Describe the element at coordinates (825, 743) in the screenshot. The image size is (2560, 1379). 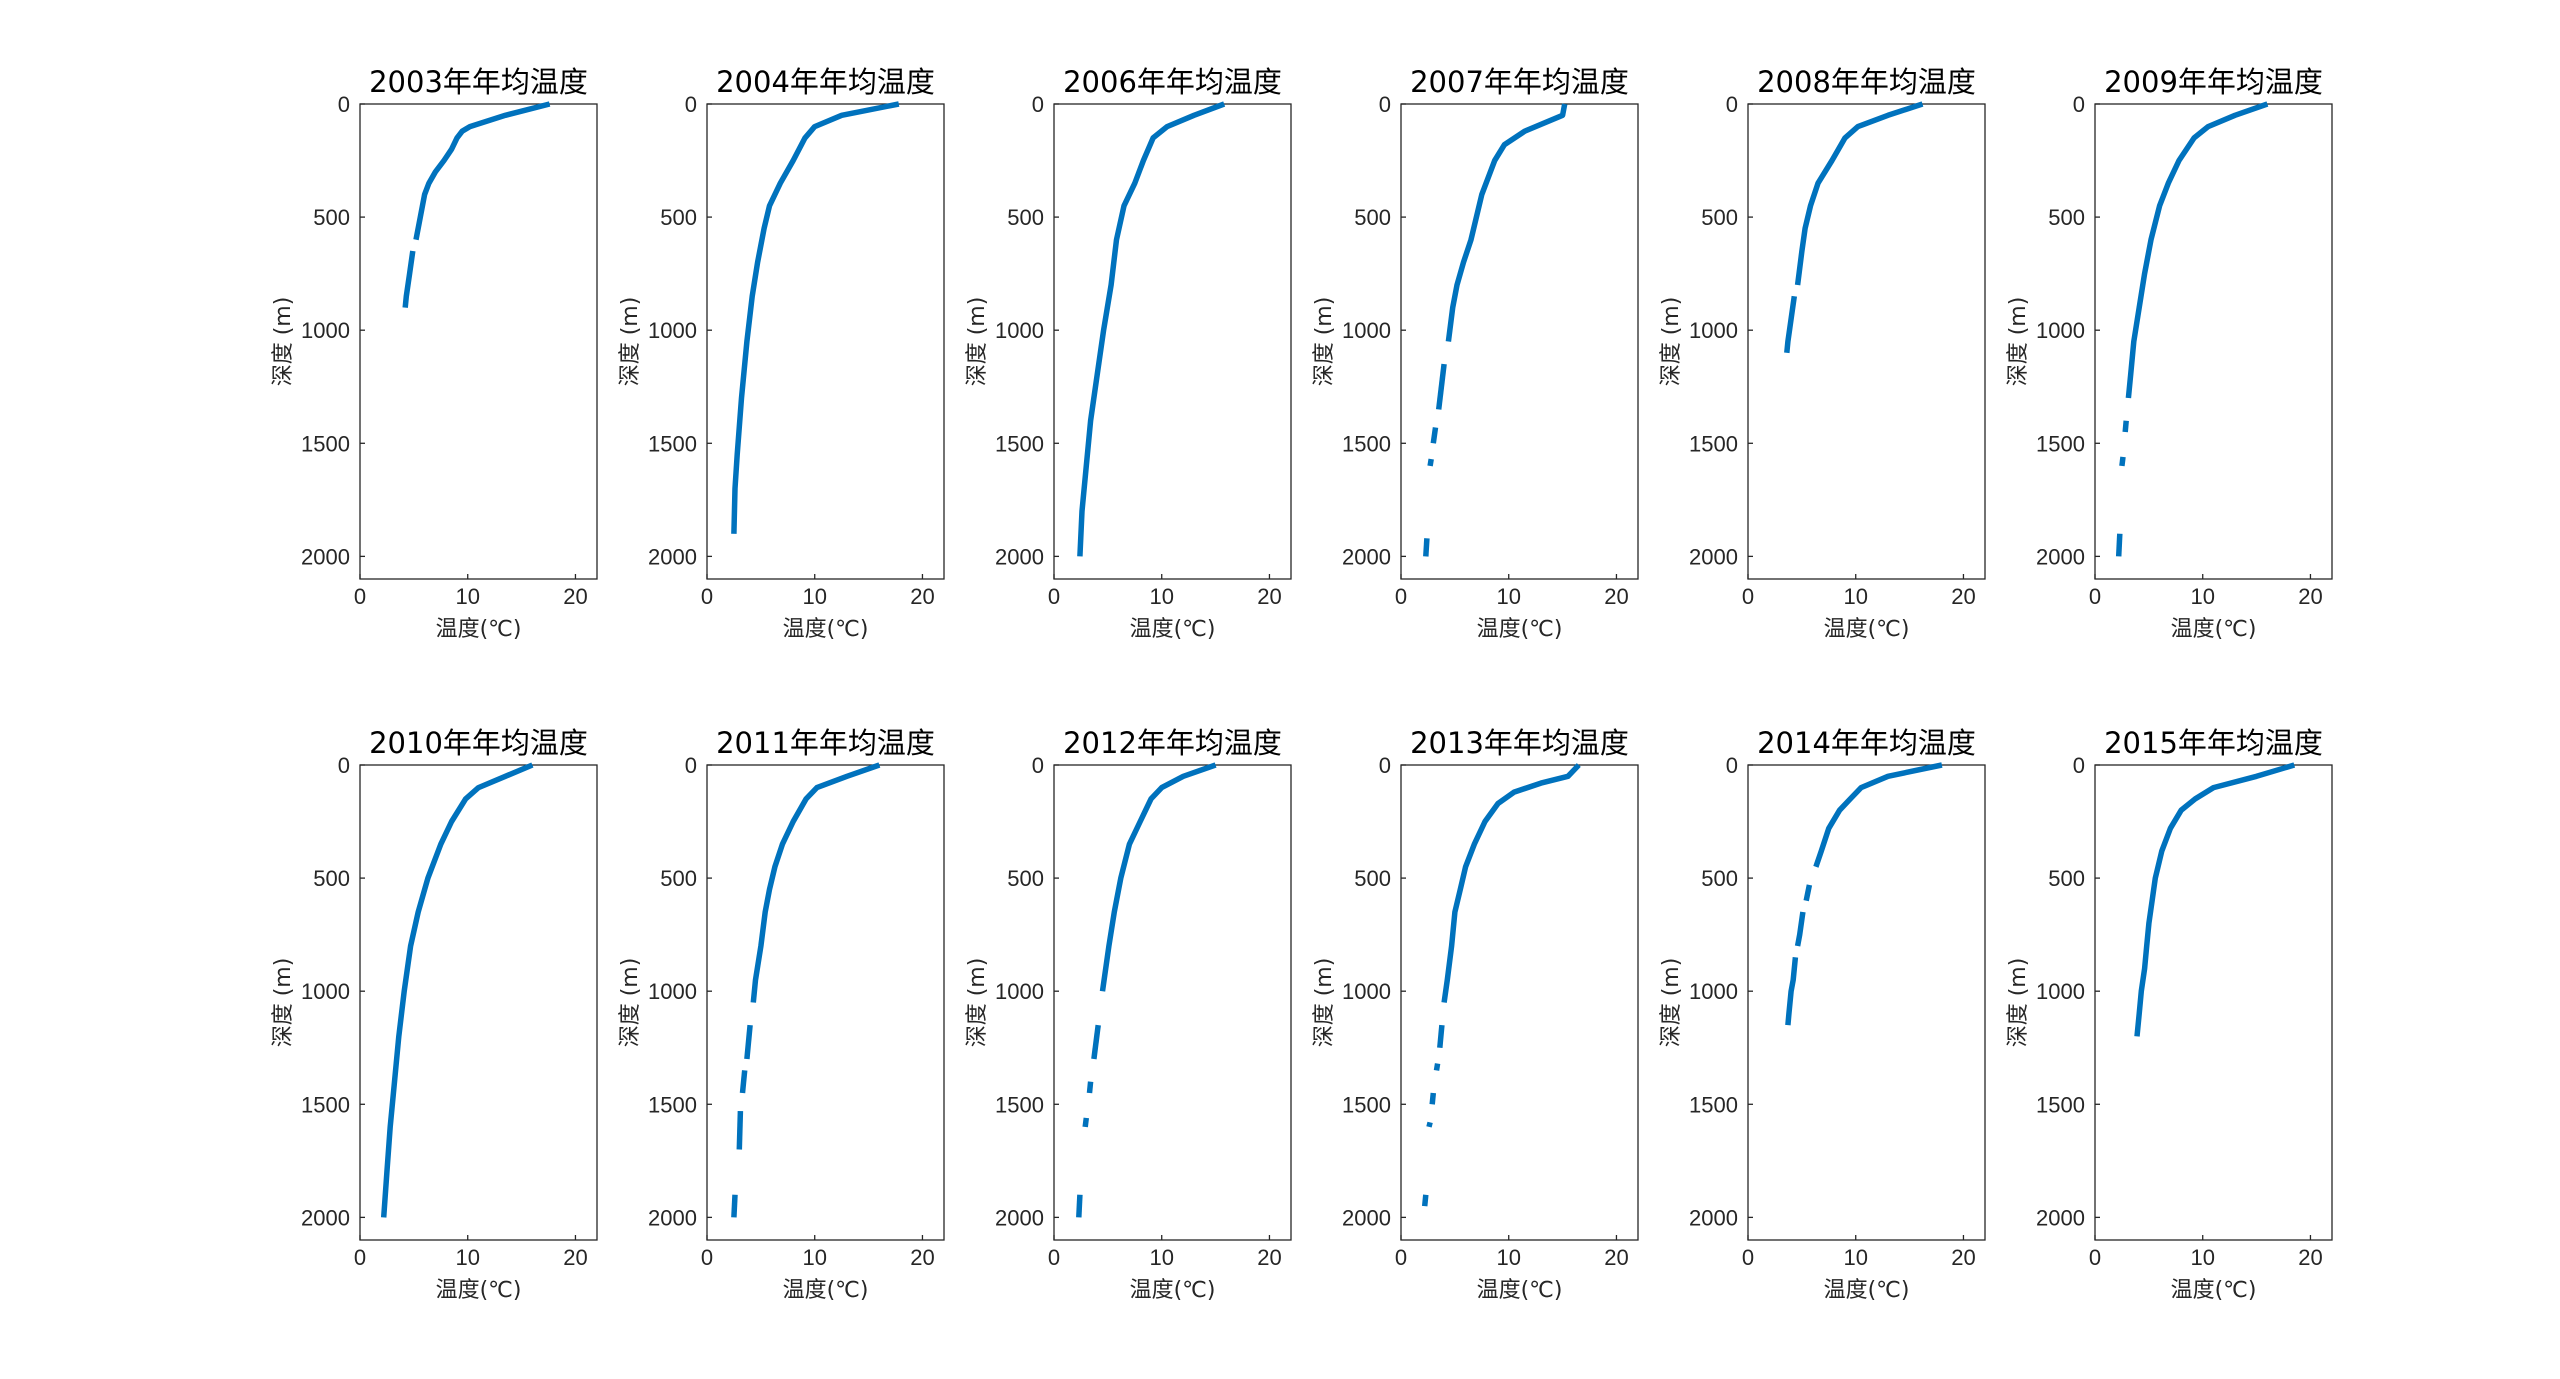
I see `chart-title: 2011年年均温度` at that location.